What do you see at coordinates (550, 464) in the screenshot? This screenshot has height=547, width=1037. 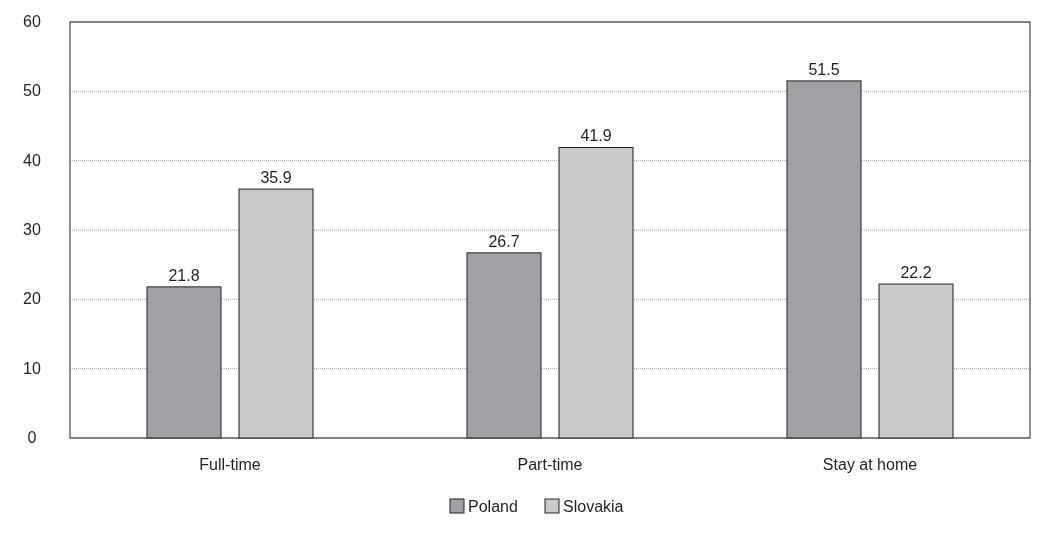 I see `x-tick-label: Part-time` at bounding box center [550, 464].